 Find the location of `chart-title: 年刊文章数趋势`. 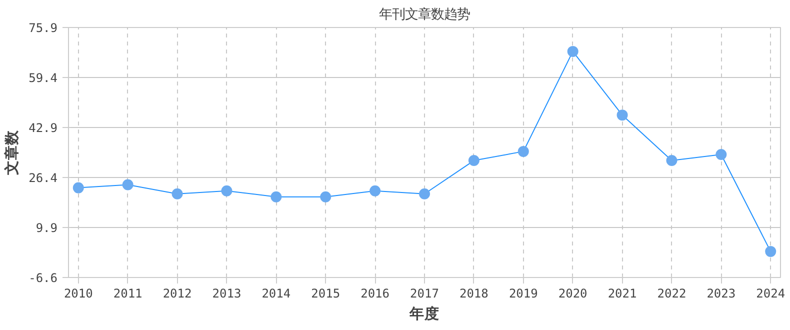

chart-title: 年刊文章数趋势 is located at coordinates (424, 15).